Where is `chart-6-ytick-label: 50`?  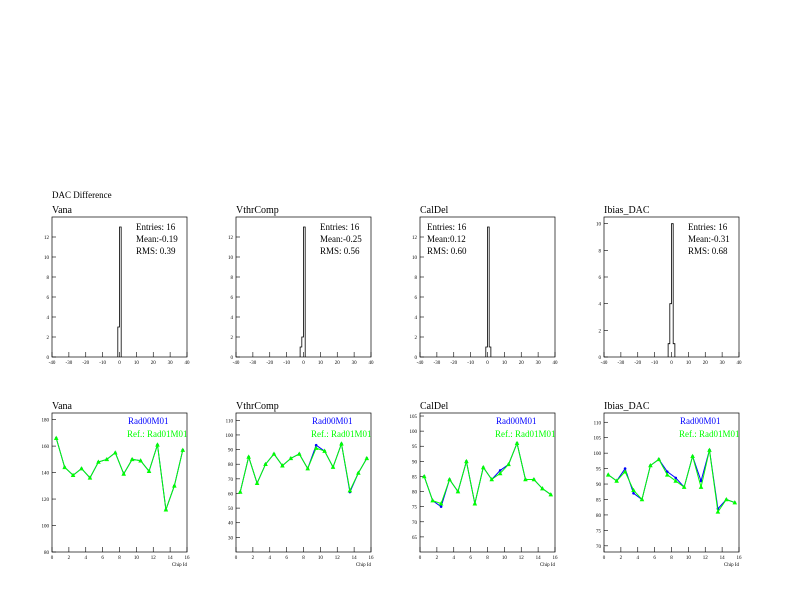 chart-6-ytick-label: 50 is located at coordinates (231, 509).